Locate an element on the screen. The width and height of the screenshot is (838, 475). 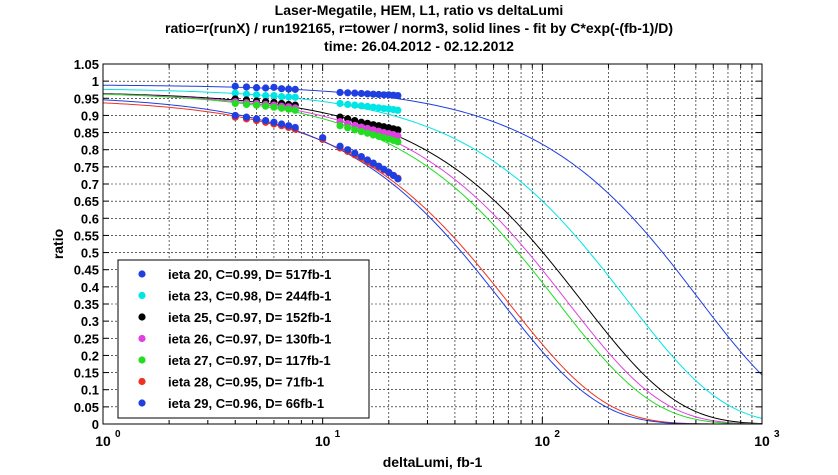
x-tick-label-exponent: 1 is located at coordinates (338, 434).